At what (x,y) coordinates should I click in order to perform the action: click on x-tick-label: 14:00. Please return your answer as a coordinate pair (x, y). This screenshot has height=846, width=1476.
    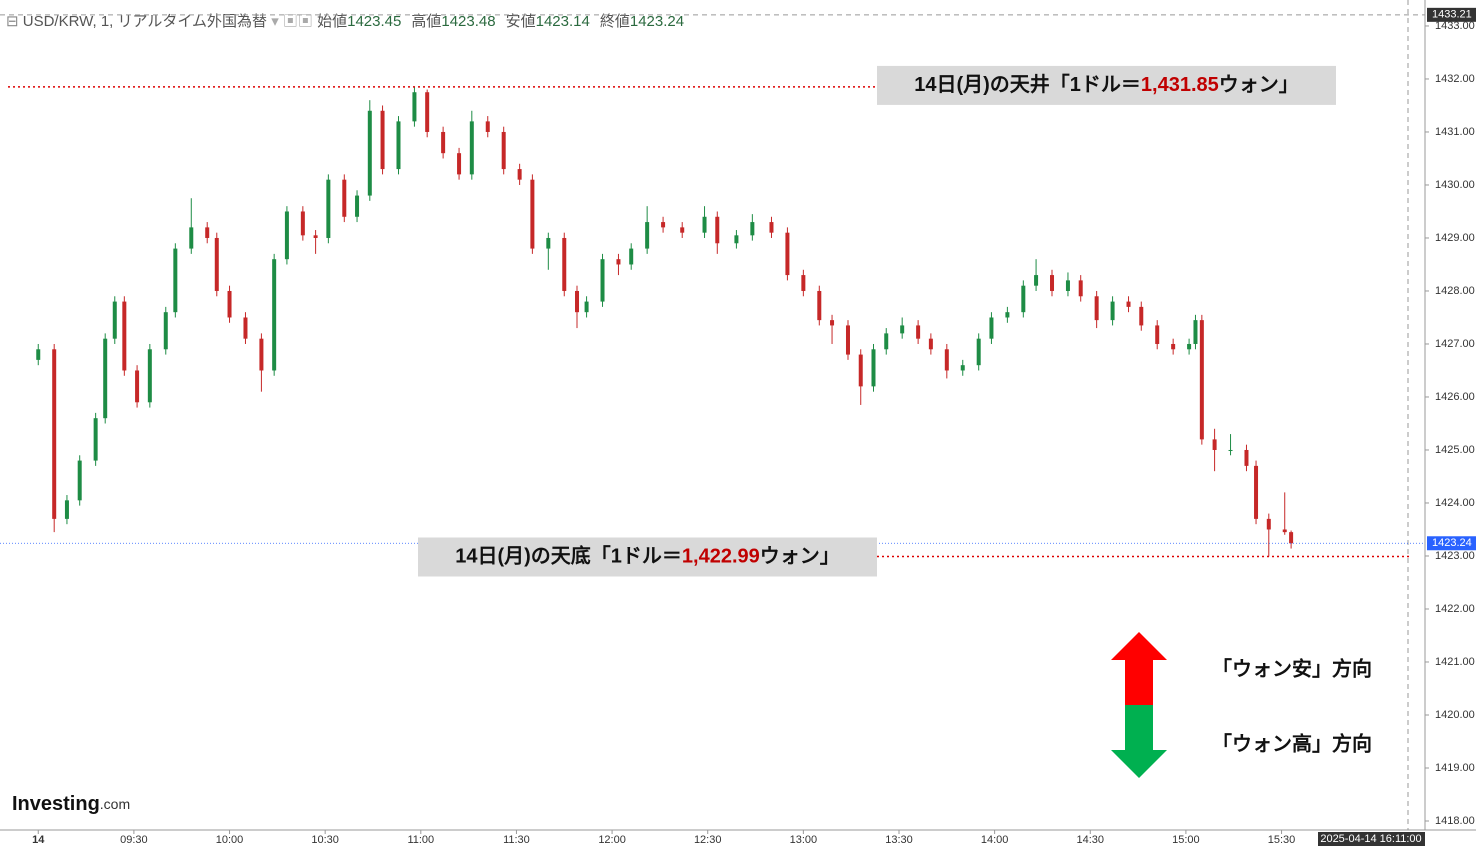
    Looking at the image, I should click on (995, 840).